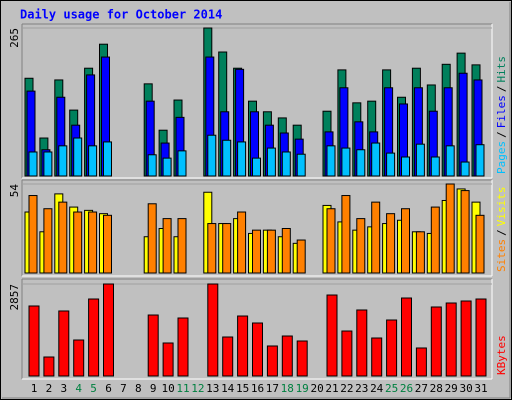 The height and width of the screenshot is (400, 512). Describe the element at coordinates (49, 388) in the screenshot. I see `x-tick-label: 2` at that location.